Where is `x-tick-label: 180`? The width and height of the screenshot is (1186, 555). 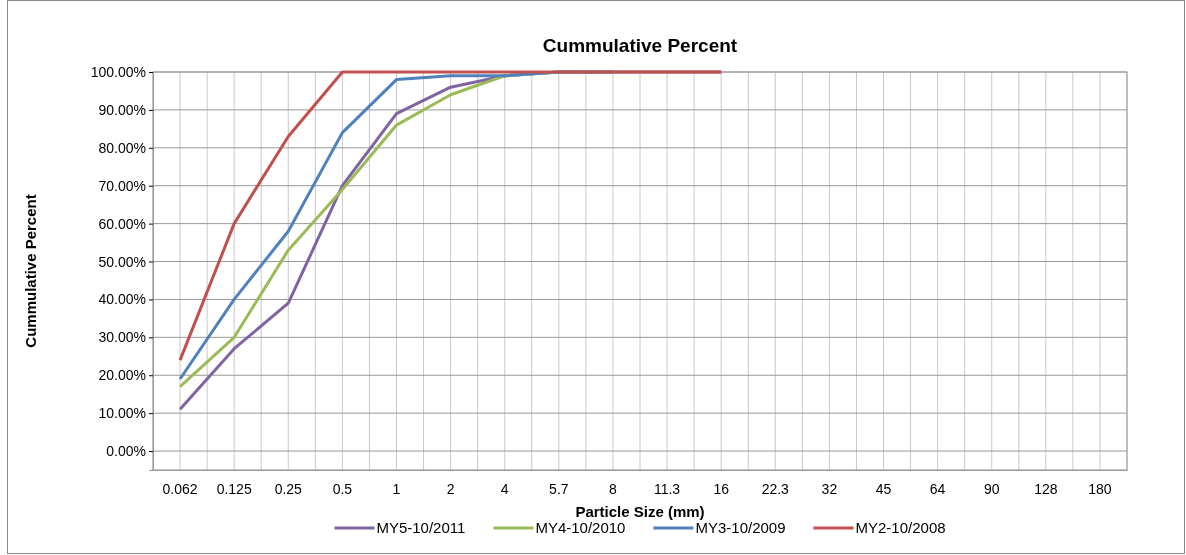 x-tick-label: 180 is located at coordinates (1100, 488).